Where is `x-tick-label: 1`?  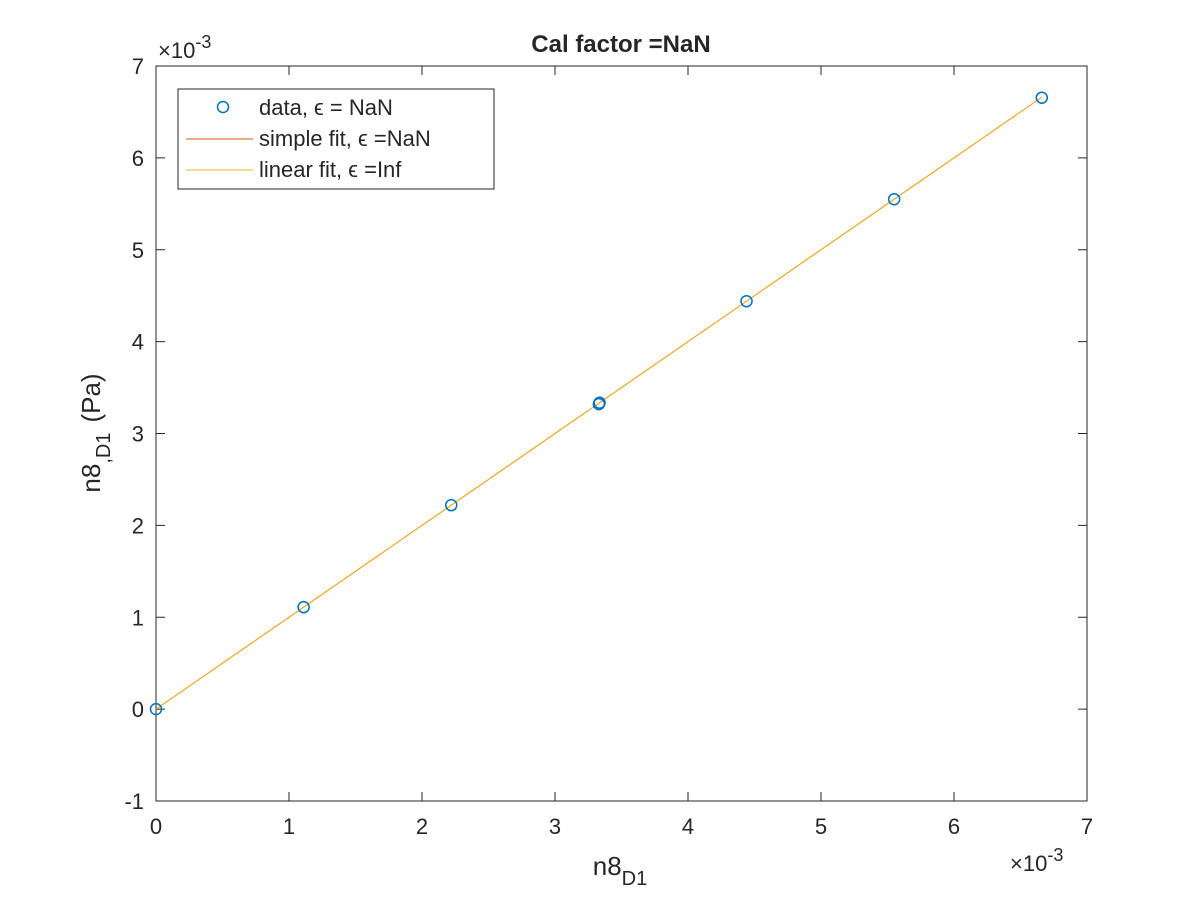
x-tick-label: 1 is located at coordinates (289, 826).